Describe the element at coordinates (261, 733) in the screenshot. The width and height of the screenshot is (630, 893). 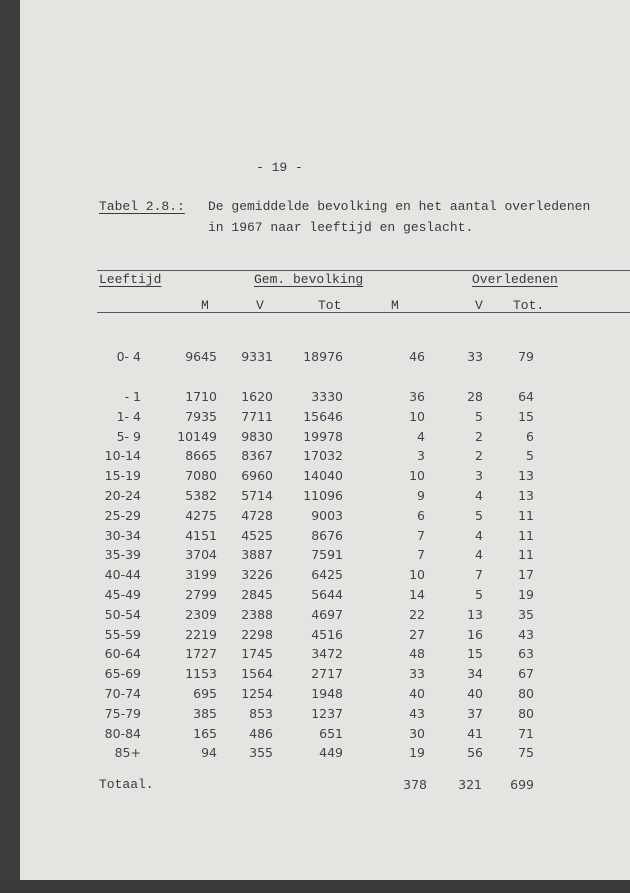
I see `cell-pop-v: 486` at that location.